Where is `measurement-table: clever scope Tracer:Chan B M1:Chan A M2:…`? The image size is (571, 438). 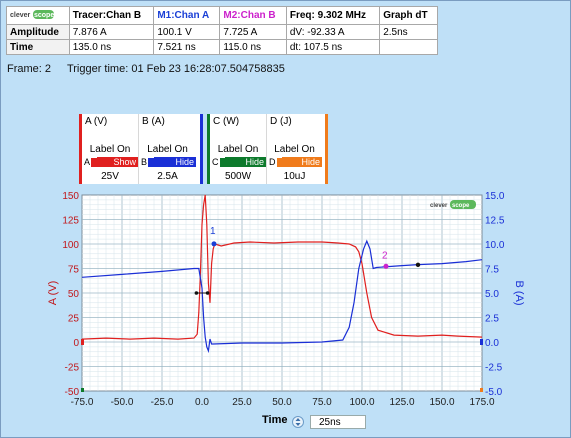 measurement-table: clever scope Tracer:Chan B M1:Chan A M2:… is located at coordinates (222, 30).